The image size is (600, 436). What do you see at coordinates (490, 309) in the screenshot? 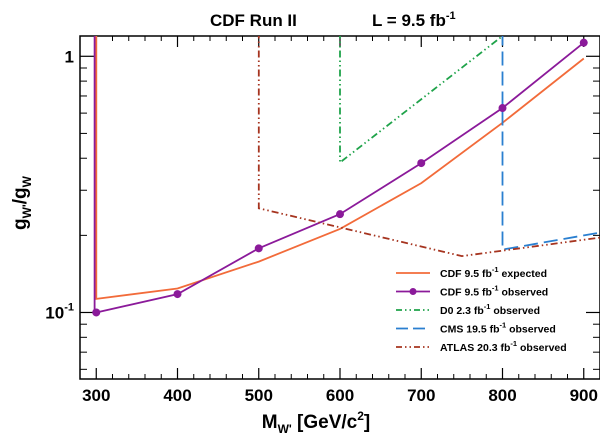
I see `legend-label-d0_observed: D0 2.3 fb-1 observed` at bounding box center [490, 309].